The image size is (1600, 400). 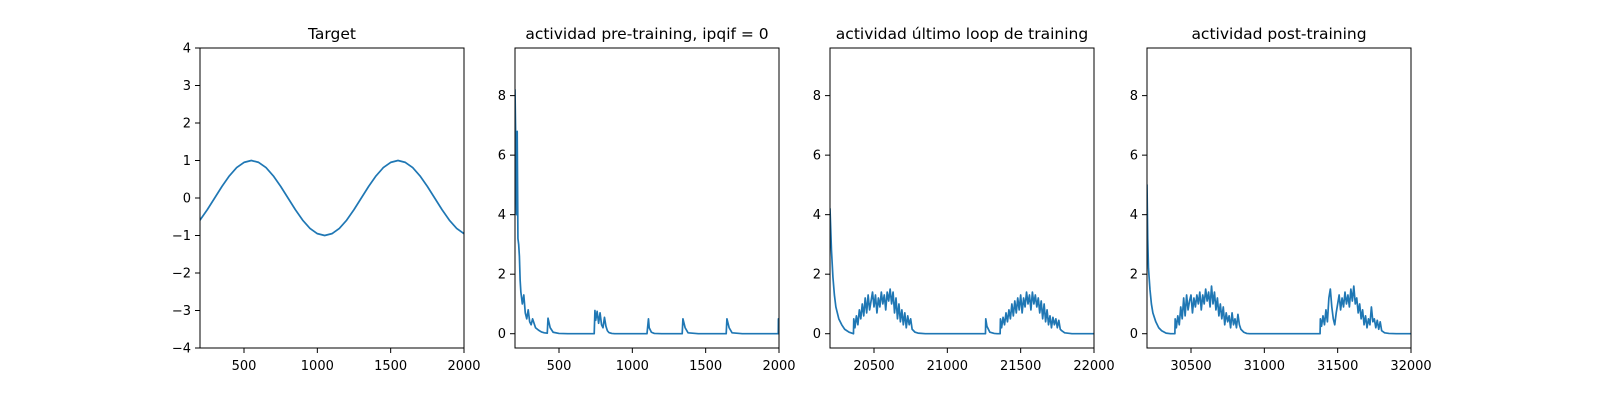 What do you see at coordinates (181, 236) in the screenshot?
I see `y-tick-label: −1` at bounding box center [181, 236].